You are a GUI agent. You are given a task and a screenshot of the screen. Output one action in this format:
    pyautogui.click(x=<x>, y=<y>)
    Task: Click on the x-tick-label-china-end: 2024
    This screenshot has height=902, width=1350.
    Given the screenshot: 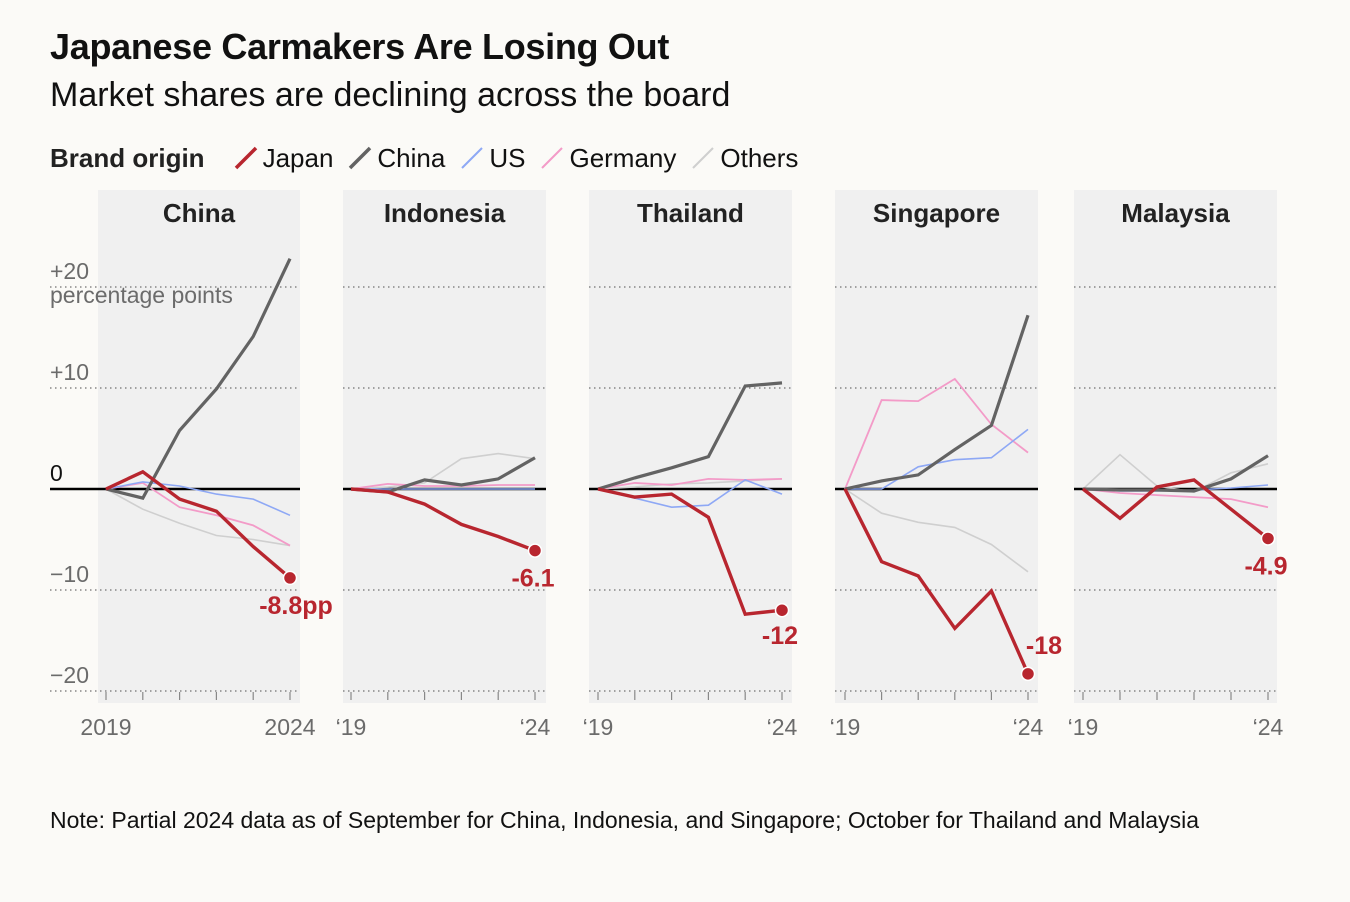 What is the action you would take?
    pyautogui.click(x=289, y=727)
    